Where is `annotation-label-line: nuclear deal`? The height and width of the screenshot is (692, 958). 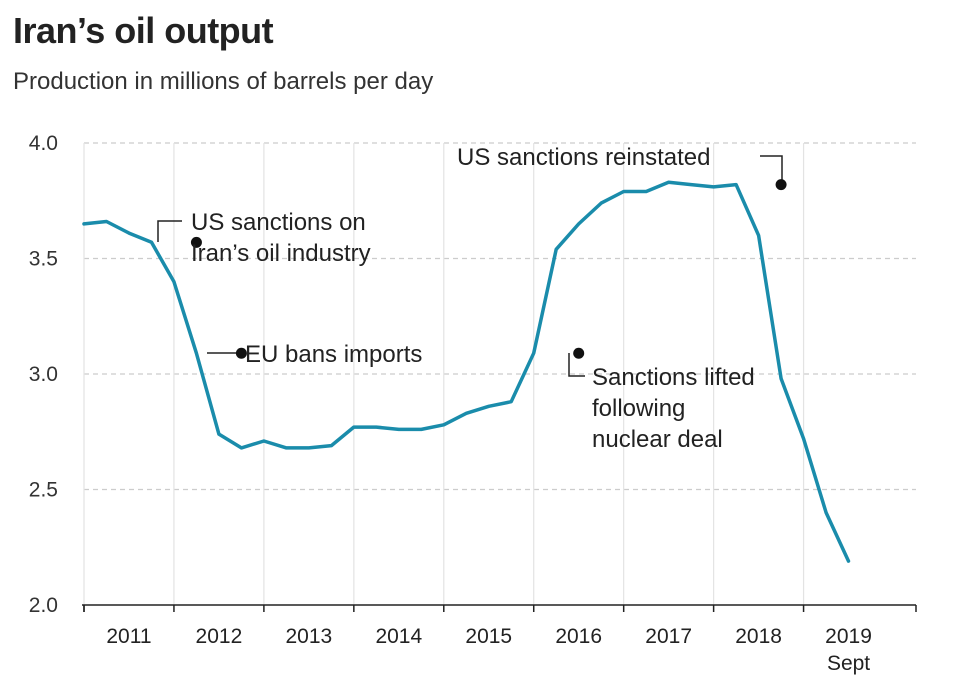
annotation-label-line: nuclear deal is located at coordinates (657, 439).